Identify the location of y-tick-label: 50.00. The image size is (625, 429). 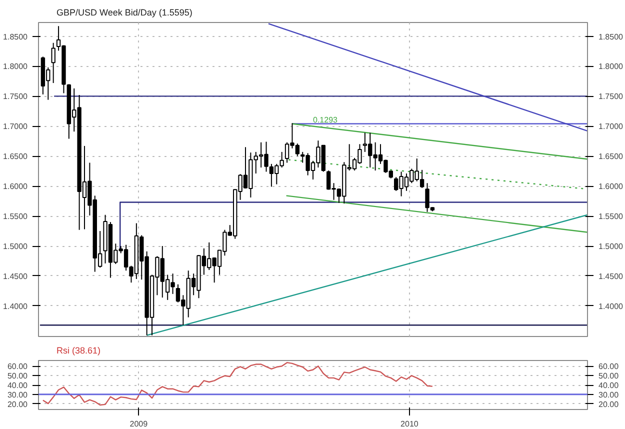
(17, 376).